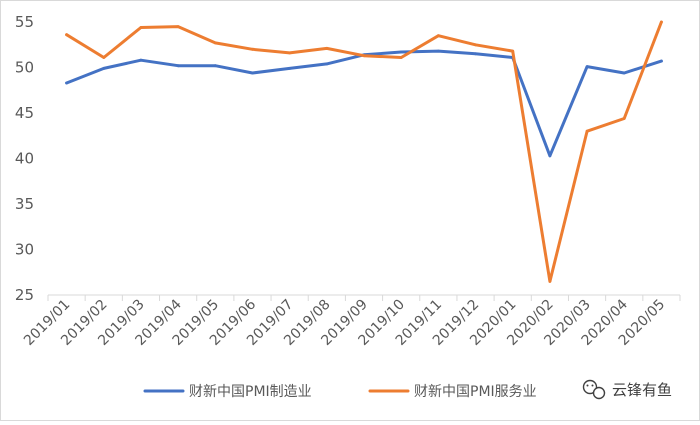  What do you see at coordinates (594, 389) in the screenshot?
I see `wechat-icon` at bounding box center [594, 389].